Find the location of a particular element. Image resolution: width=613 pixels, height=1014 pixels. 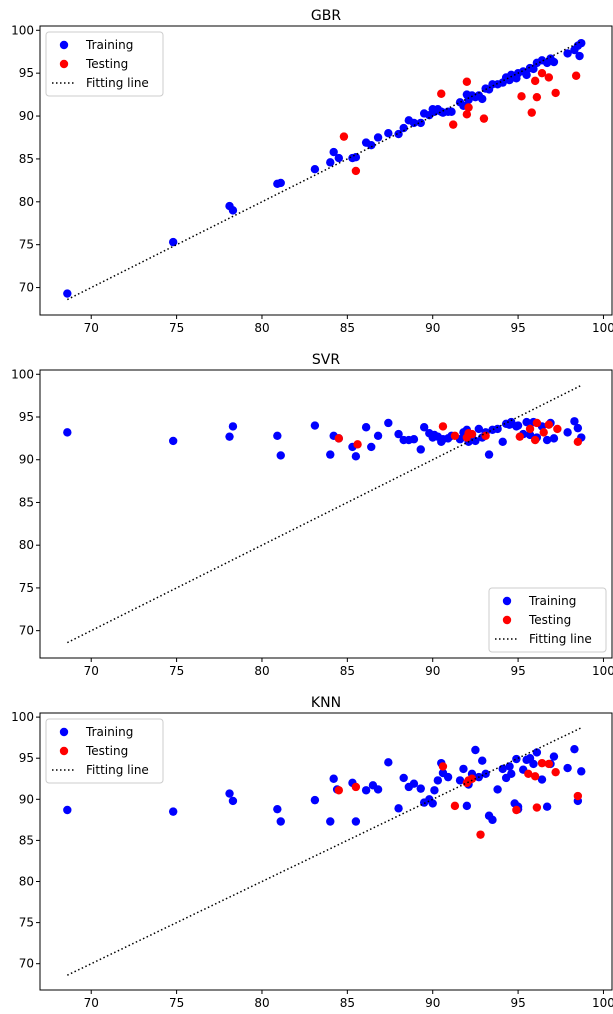

y-tick-label: 90 is located at coordinates (26, 799).